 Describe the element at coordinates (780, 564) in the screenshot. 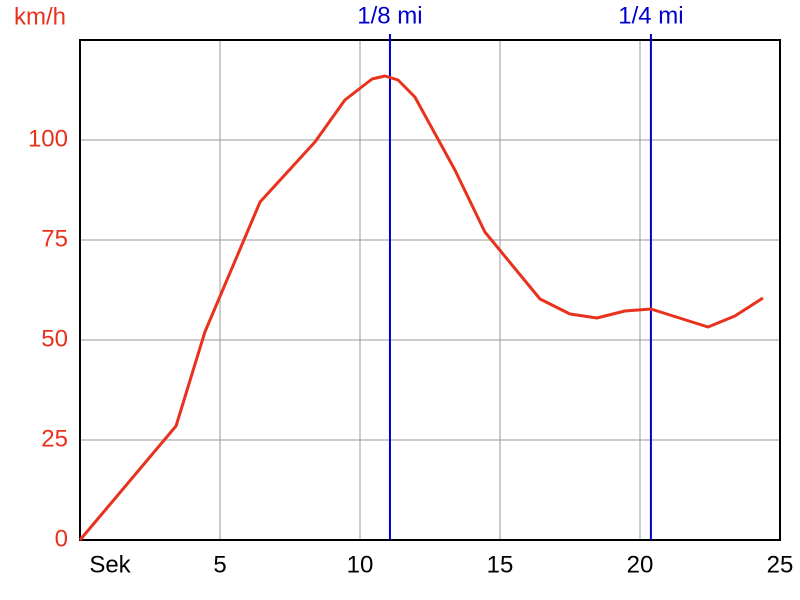

I see `x-tick-label: 25` at that location.